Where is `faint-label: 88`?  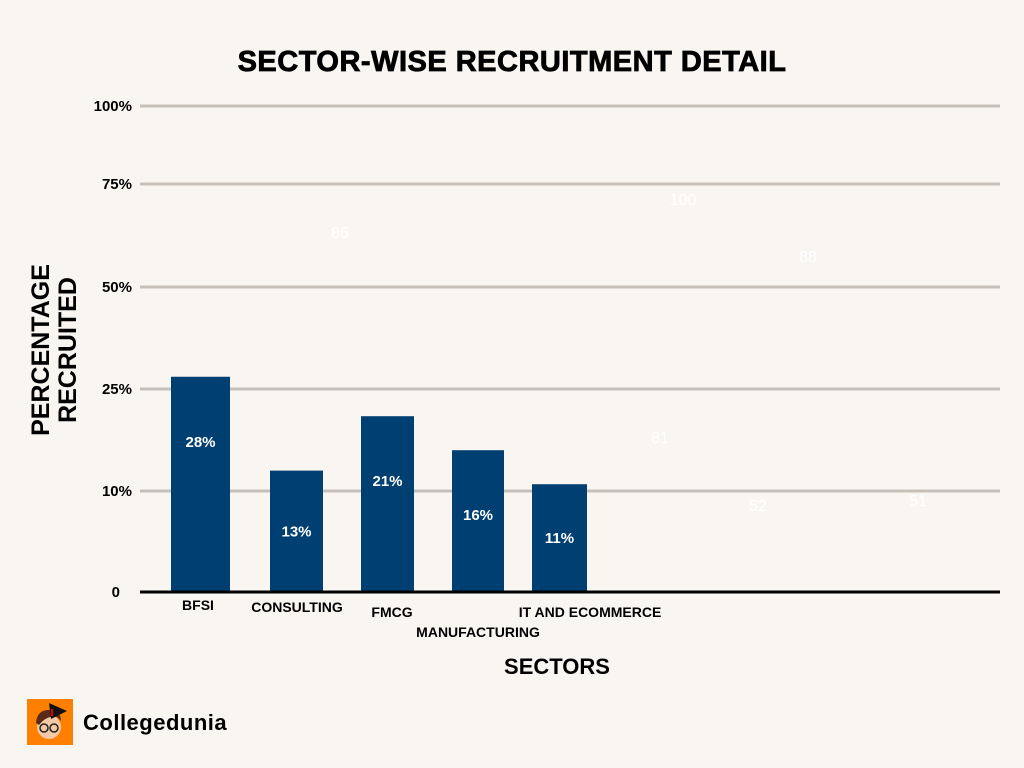
faint-label: 88 is located at coordinates (808, 257).